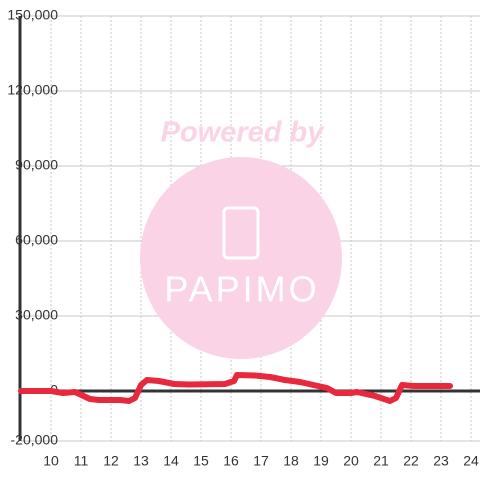 This screenshot has height=480, width=480. Describe the element at coordinates (351, 461) in the screenshot. I see `x-tick-label: 20` at that location.